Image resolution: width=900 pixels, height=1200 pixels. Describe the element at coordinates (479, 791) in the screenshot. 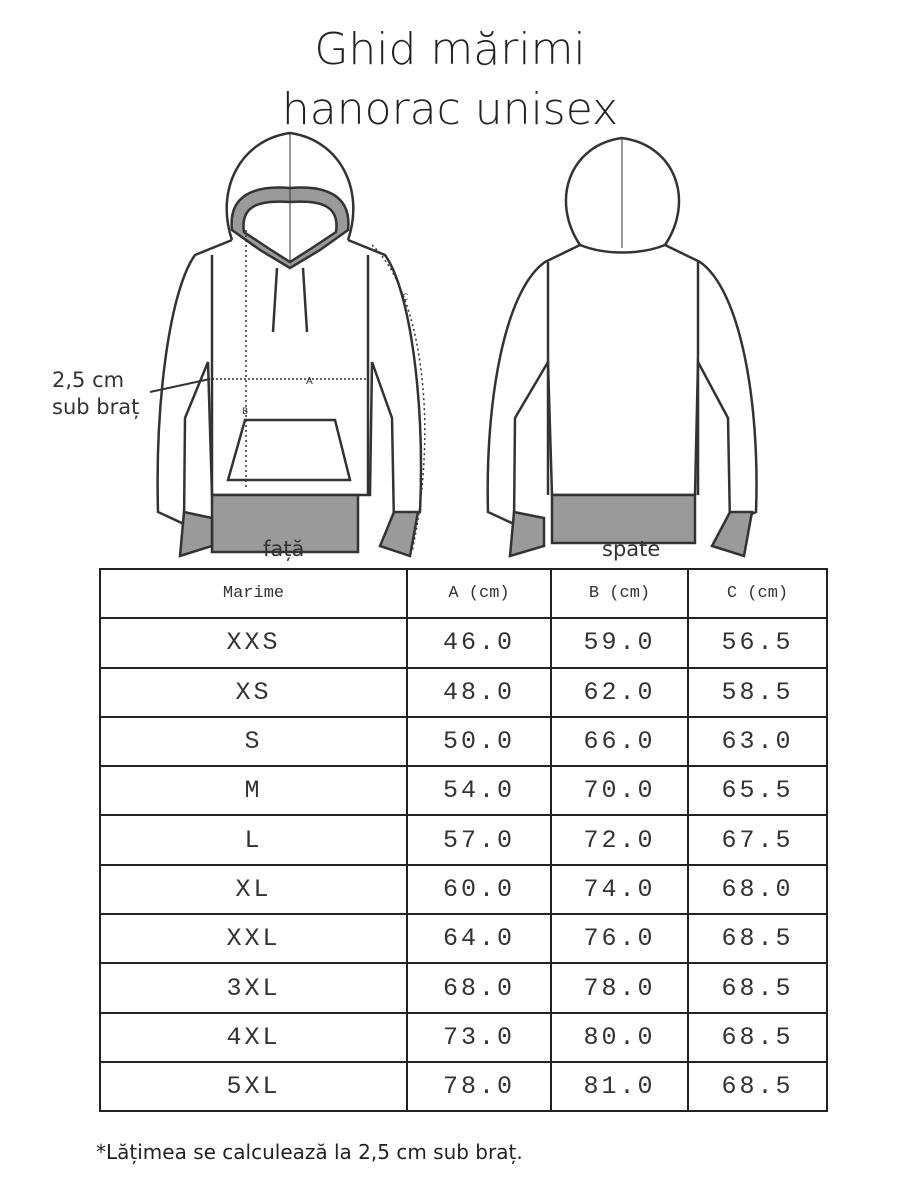

I see `a-cell: 54.0` at that location.